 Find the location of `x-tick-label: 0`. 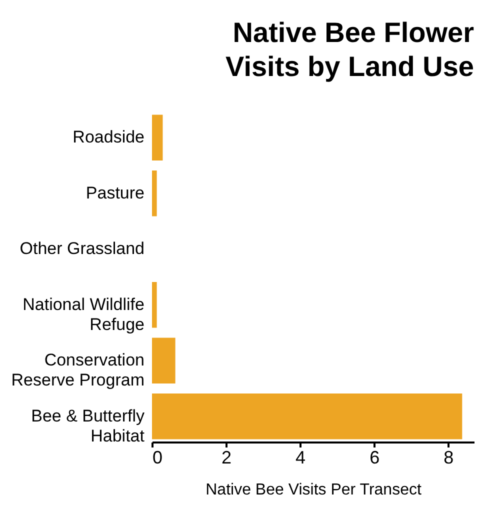

x-tick-label: 0 is located at coordinates (157, 458).